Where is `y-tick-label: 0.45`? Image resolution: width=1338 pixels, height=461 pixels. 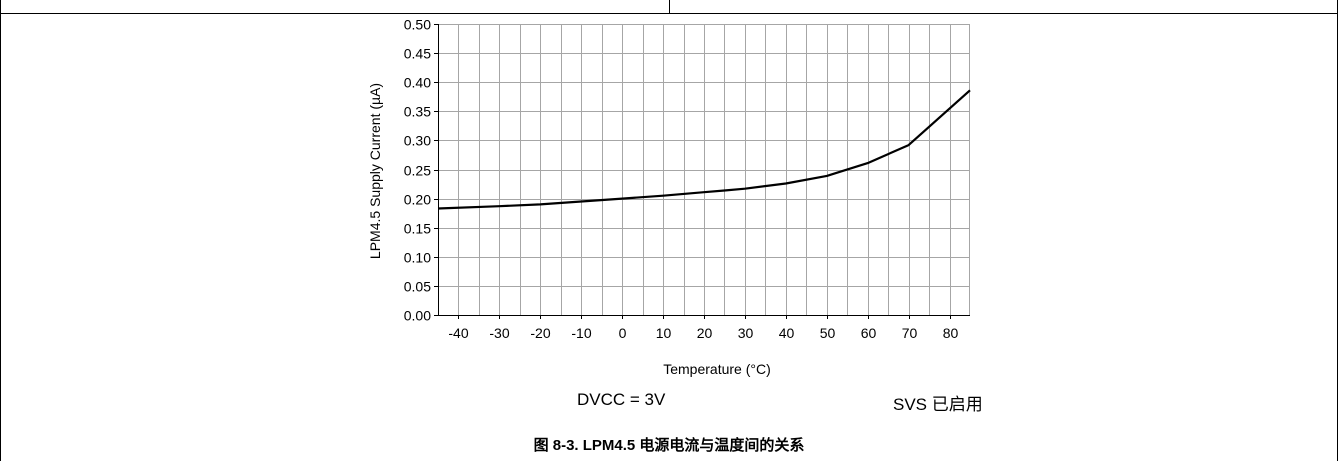
y-tick-label: 0.45 is located at coordinates (417, 54).